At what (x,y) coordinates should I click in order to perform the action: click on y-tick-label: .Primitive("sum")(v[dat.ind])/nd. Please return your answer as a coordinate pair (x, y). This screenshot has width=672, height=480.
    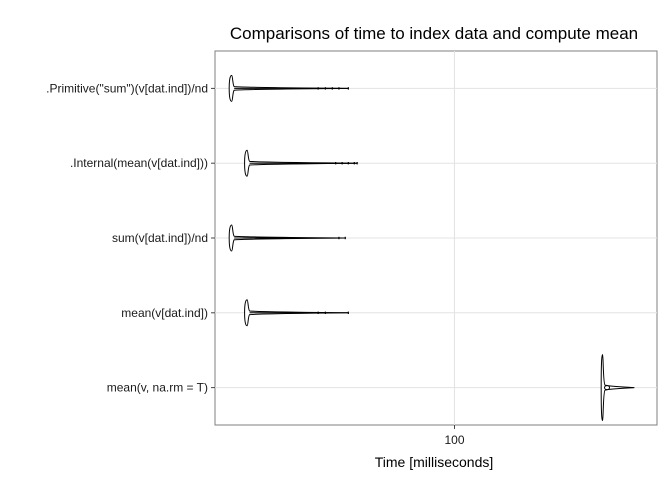
    Looking at the image, I should click on (127, 88).